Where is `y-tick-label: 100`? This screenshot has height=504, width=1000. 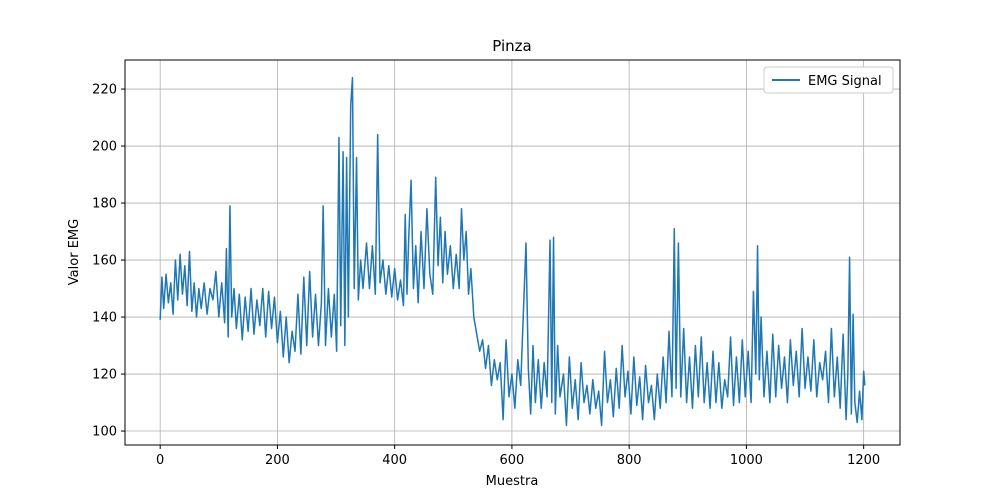 y-tick-label: 100 is located at coordinates (104, 432).